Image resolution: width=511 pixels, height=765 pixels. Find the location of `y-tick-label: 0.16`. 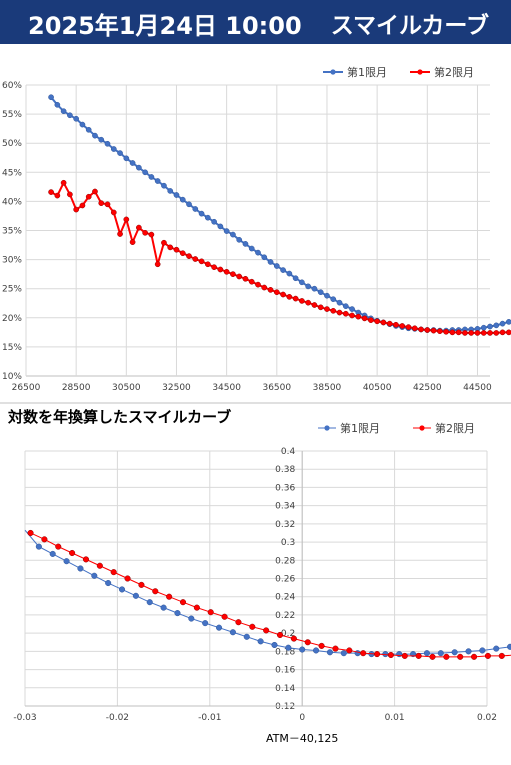

y-tick-label: 0.16 is located at coordinates (285, 671).